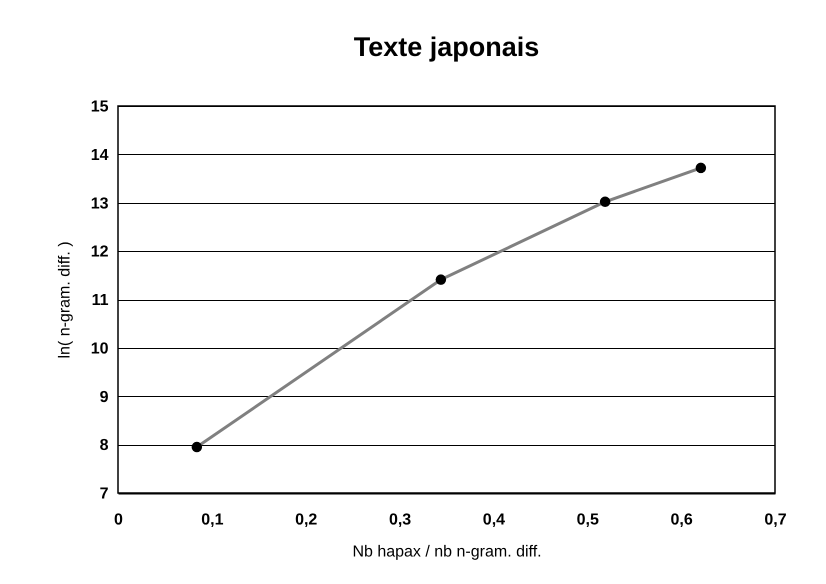  Describe the element at coordinates (447, 47) in the screenshot. I see `chart-title: Texte japonais` at that location.